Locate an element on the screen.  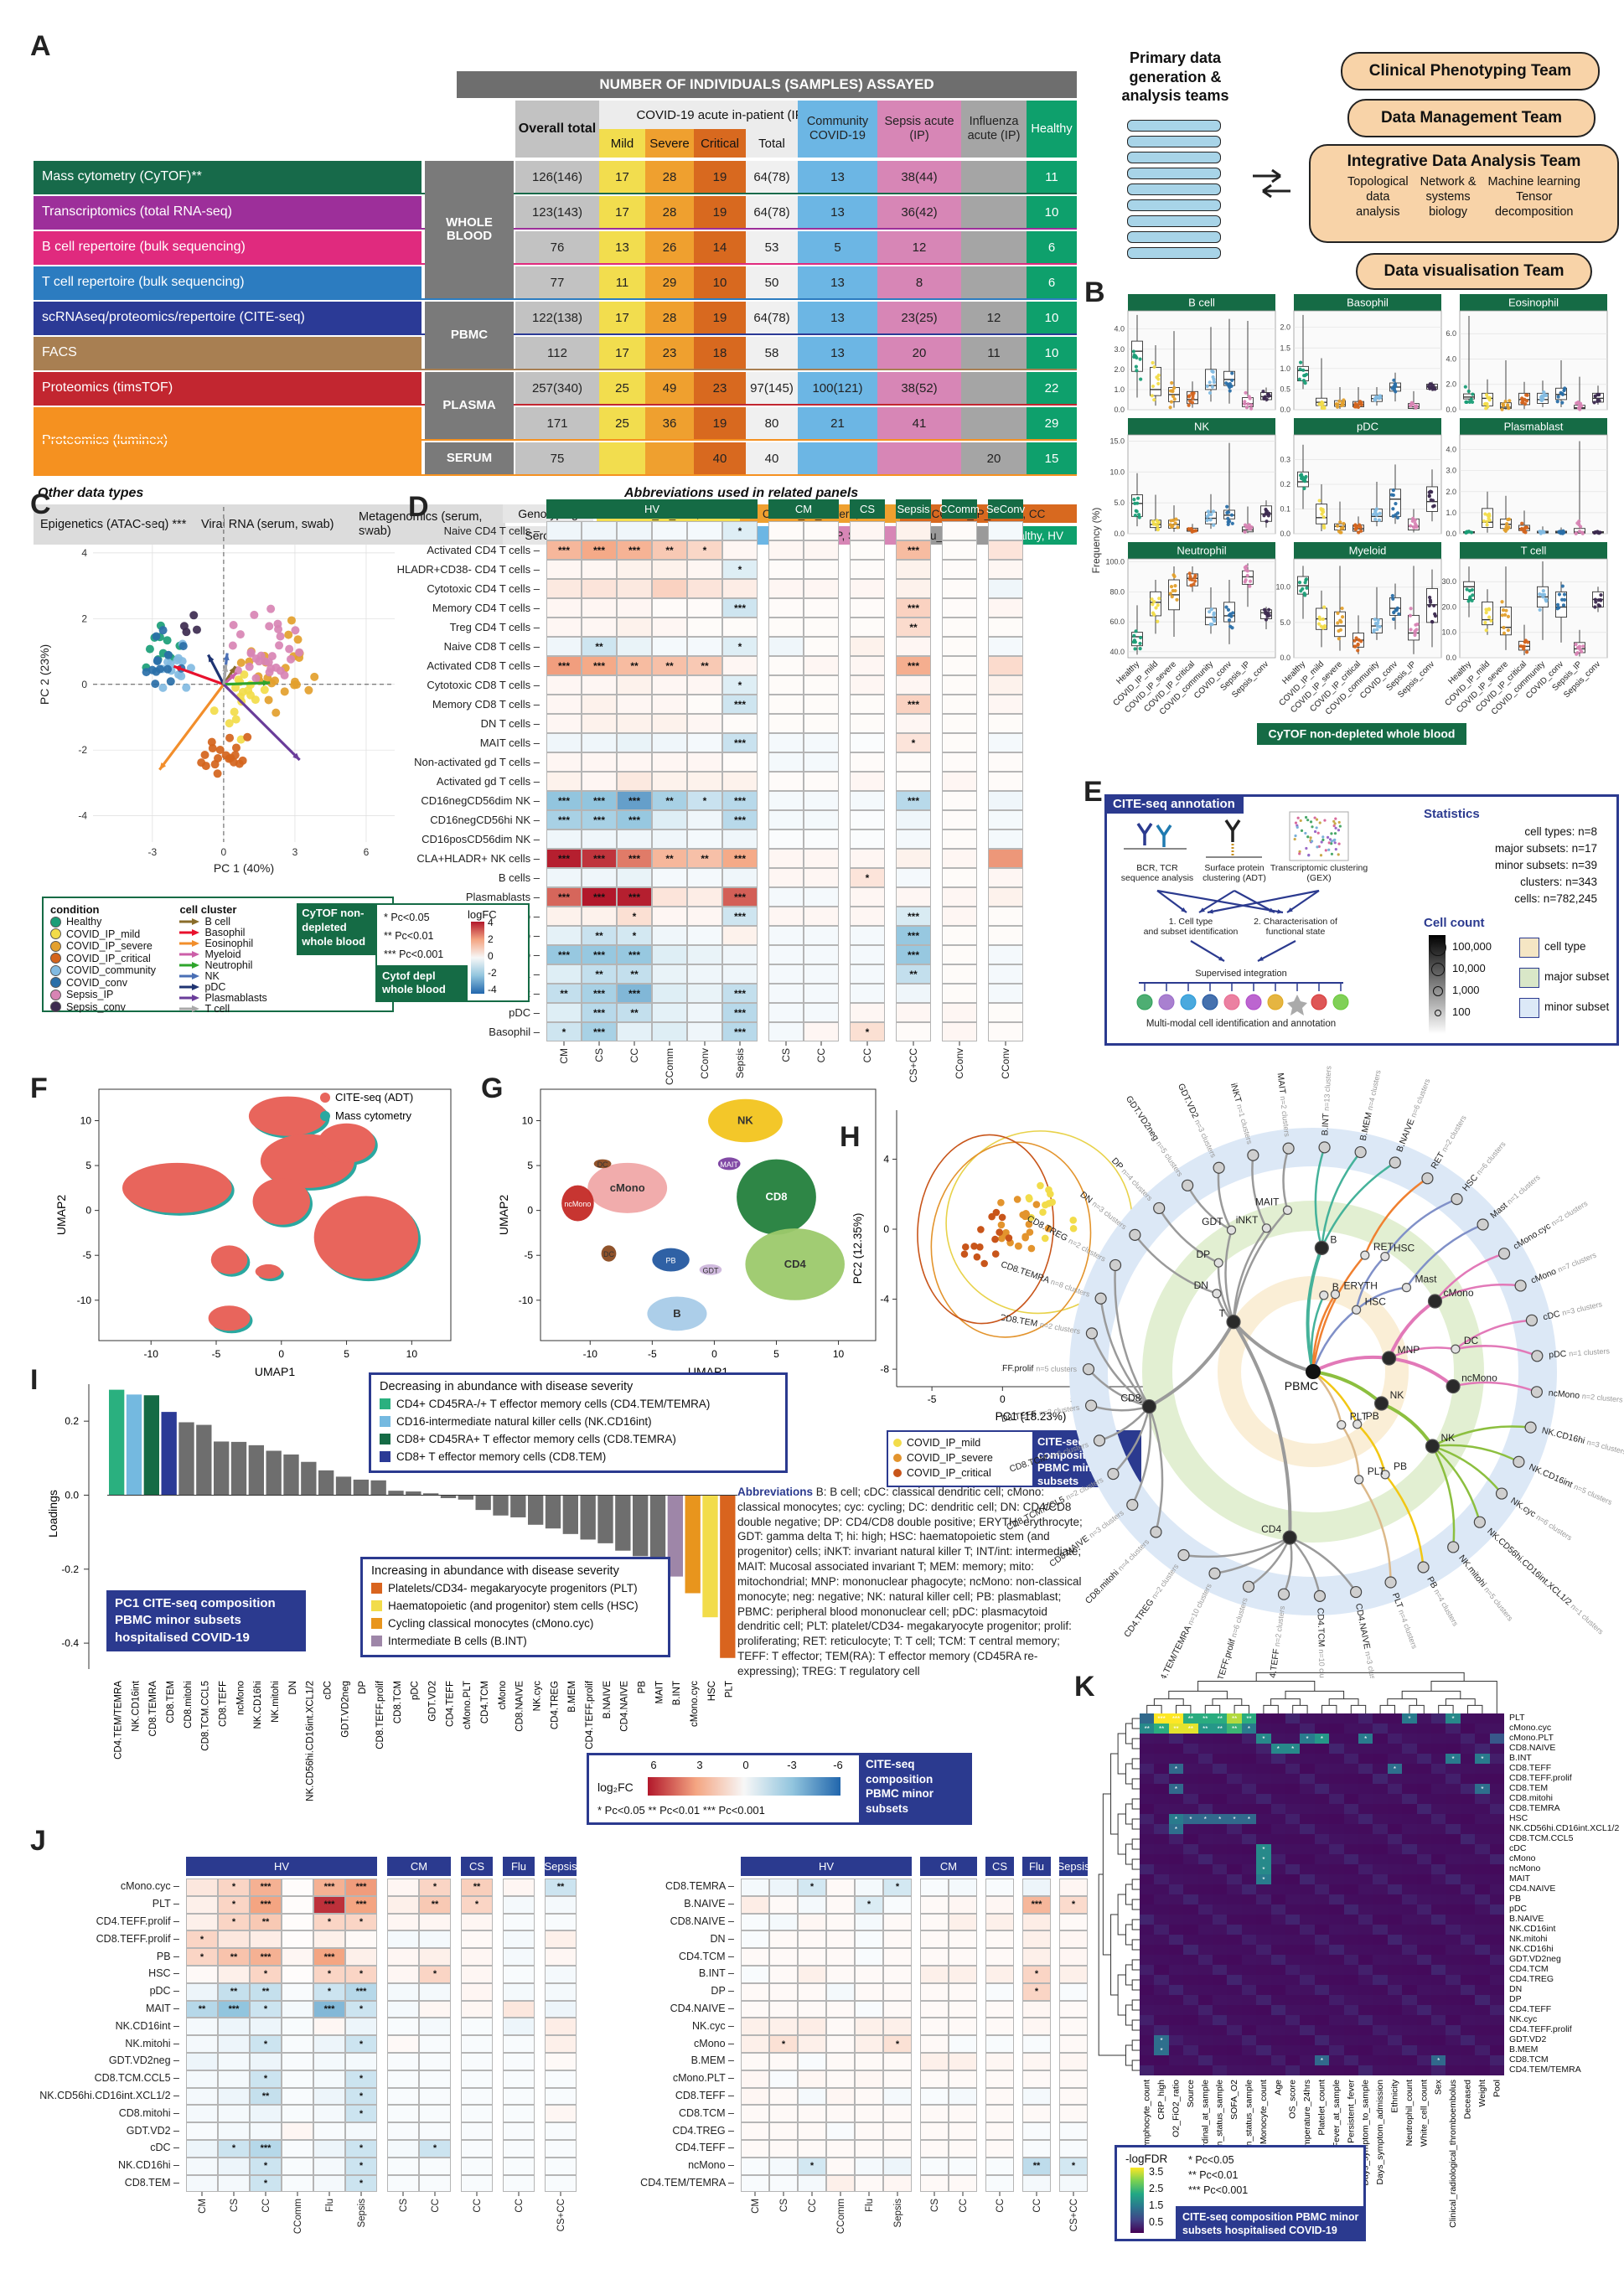
legend-swatch is located at coordinates (385, 1421).